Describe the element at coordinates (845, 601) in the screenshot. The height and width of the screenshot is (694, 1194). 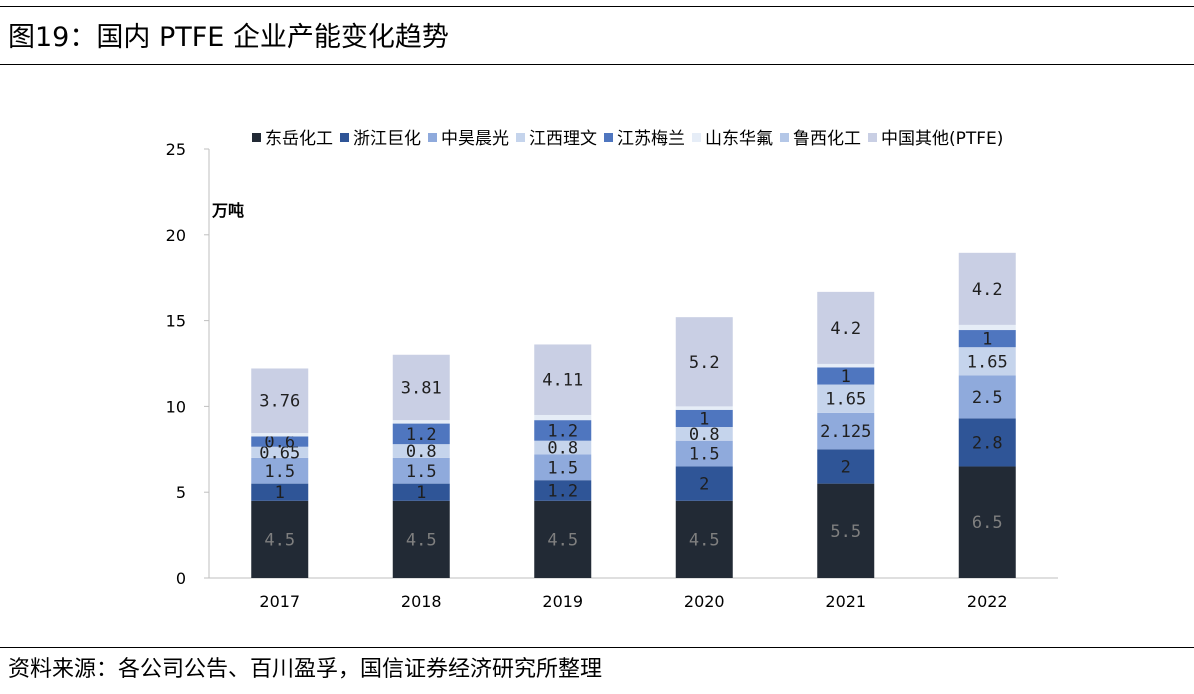
I see `x-tick-label: 2021` at that location.